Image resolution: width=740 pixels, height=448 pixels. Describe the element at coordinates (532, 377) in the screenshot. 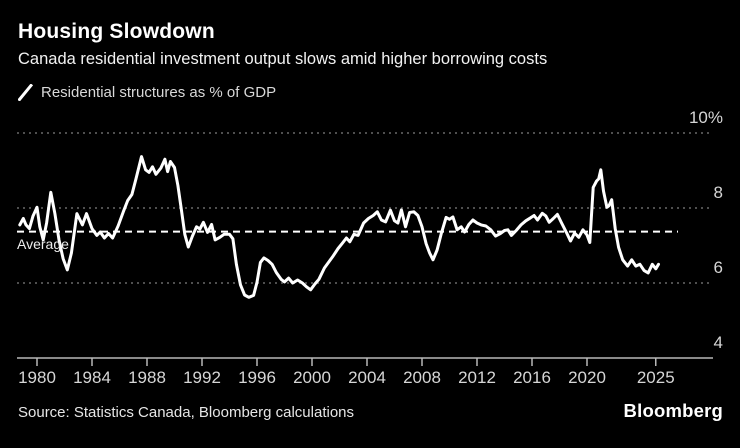

I see `x-axis-label: 2016` at that location.